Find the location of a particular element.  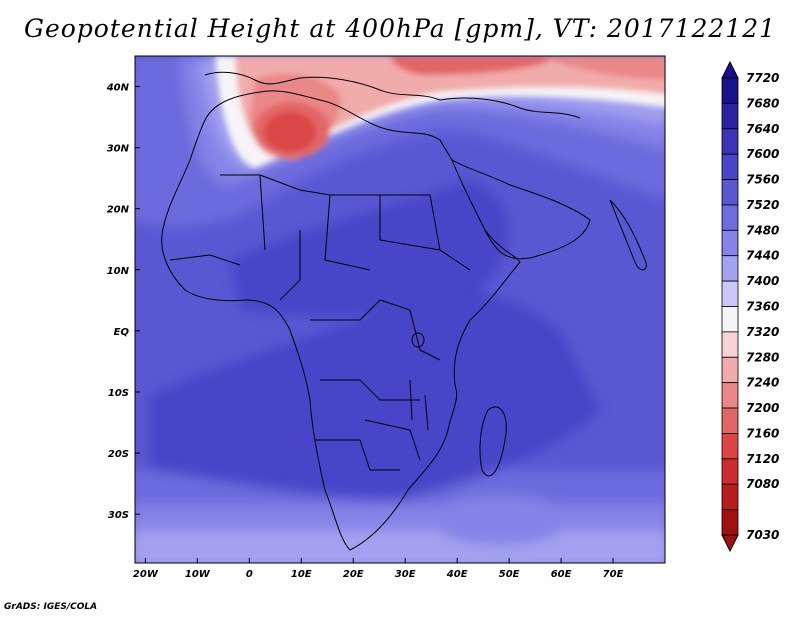

y-tick-label: 20S is located at coordinates (118, 454).